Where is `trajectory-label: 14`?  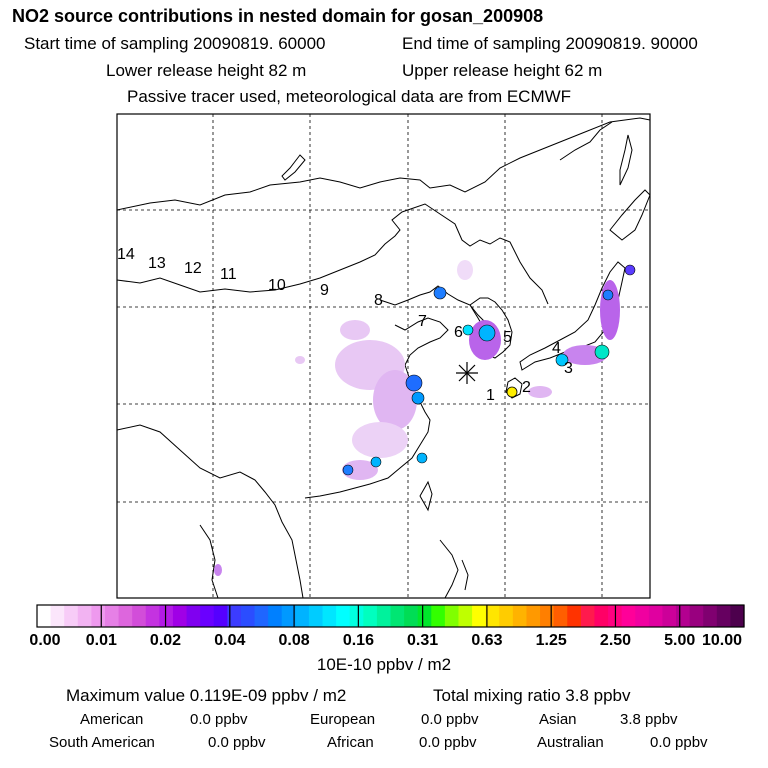
trajectory-label: 14 is located at coordinates (126, 254).